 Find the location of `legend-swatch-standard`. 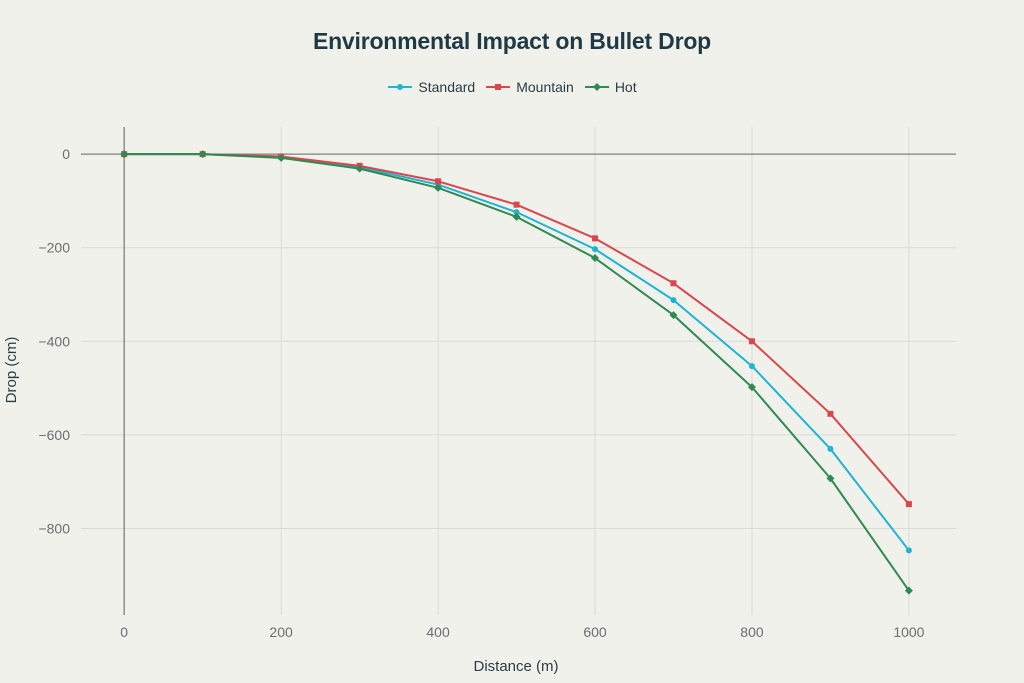

legend-swatch-standard is located at coordinates (400, 87).